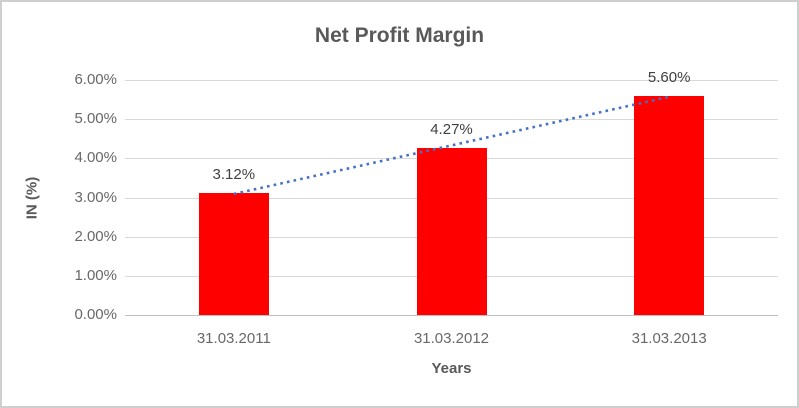  I want to click on y-axis-title: IN (%), so click(32, 198).